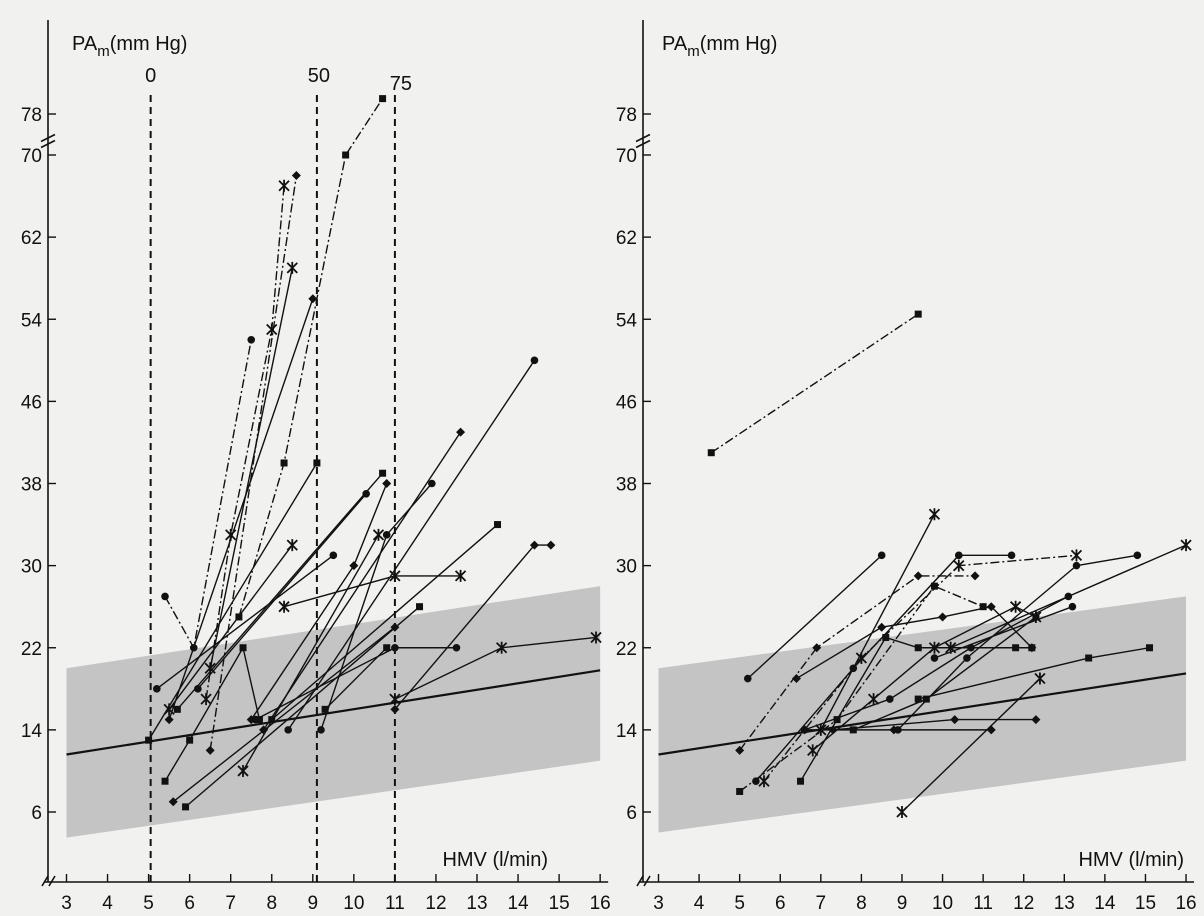  I want to click on x-axis-break-mark, so click(643, 881).